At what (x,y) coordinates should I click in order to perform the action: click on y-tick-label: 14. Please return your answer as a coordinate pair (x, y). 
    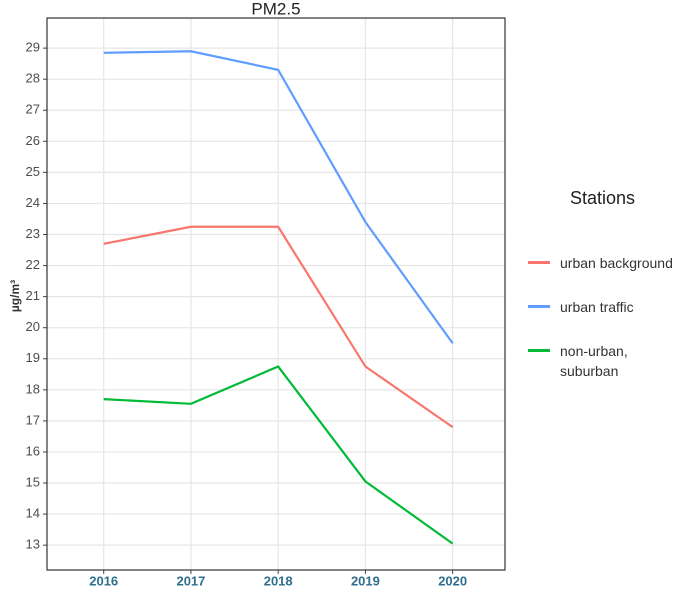
    Looking at the image, I should click on (33, 513).